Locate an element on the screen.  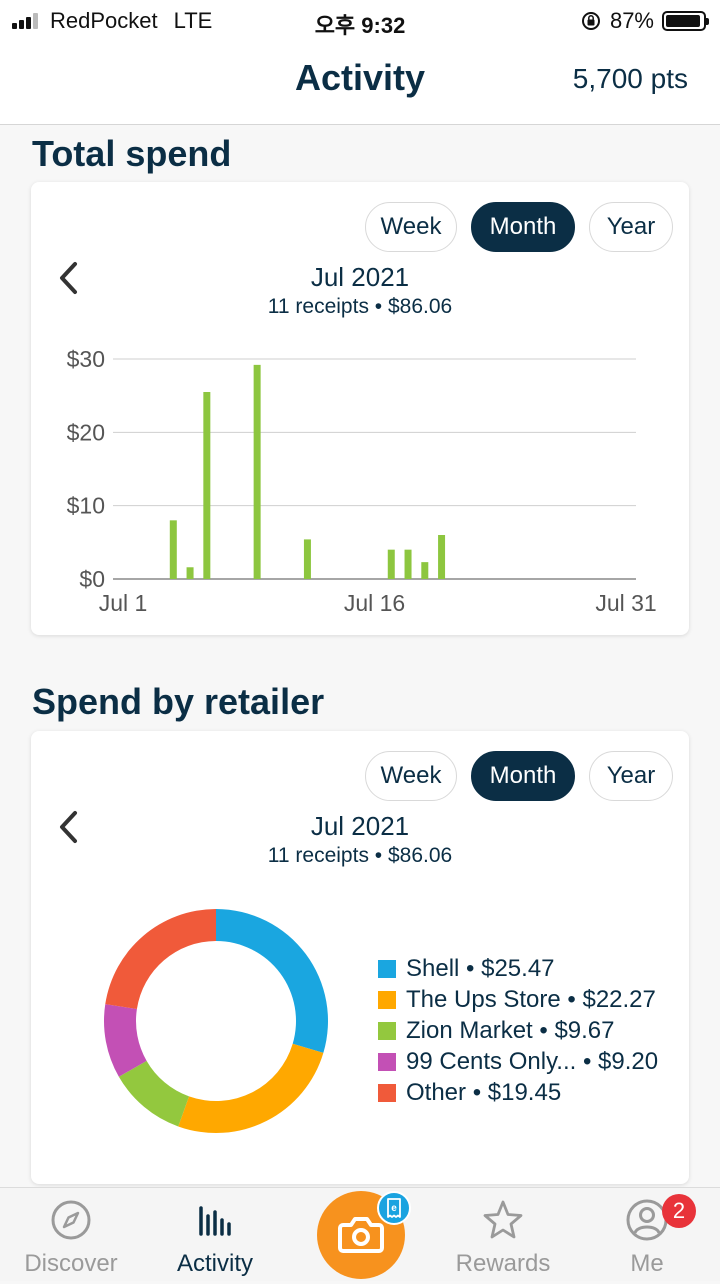
e-receipt-badge: e is located at coordinates (394, 1208).